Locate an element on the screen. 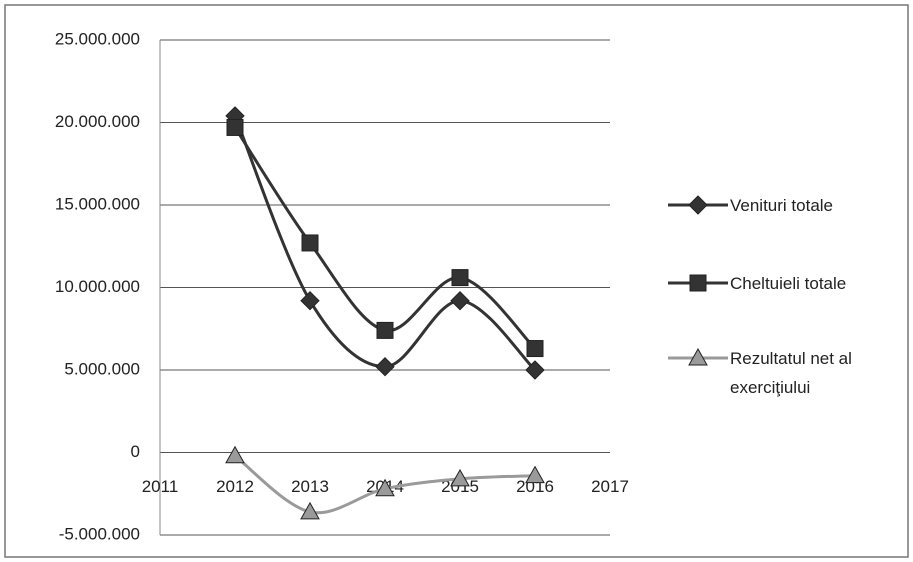 The image size is (913, 562). y-tick-label: -5.000.000 is located at coordinates (99, 533).